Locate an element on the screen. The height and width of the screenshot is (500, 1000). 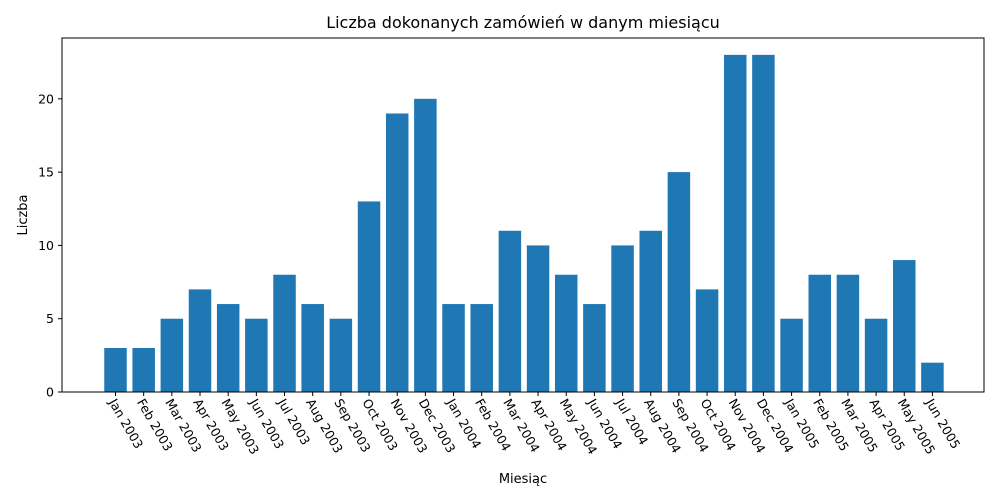
y-axis: 0 5 10 15 20 is located at coordinates (50, 245).